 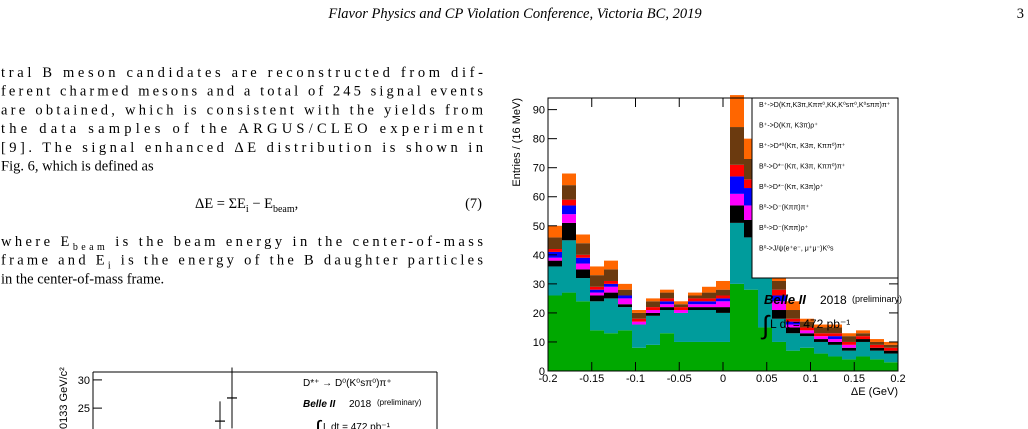 What do you see at coordinates (802, 146) in the screenshot?
I see `legend-entry: B⁺->D*⁰(Kπ, K3π, Kππ⁰)π⁺` at bounding box center [802, 146].